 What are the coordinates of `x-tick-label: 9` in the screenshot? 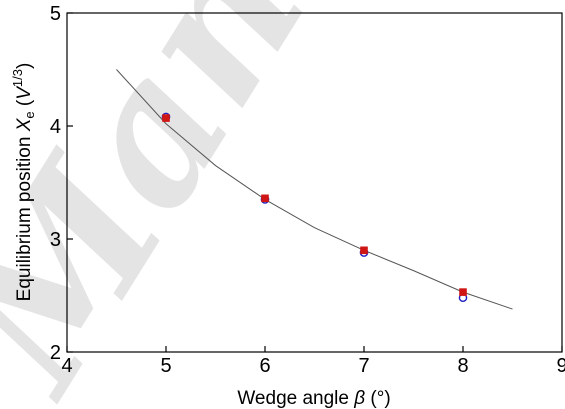 It's located at (560, 366).